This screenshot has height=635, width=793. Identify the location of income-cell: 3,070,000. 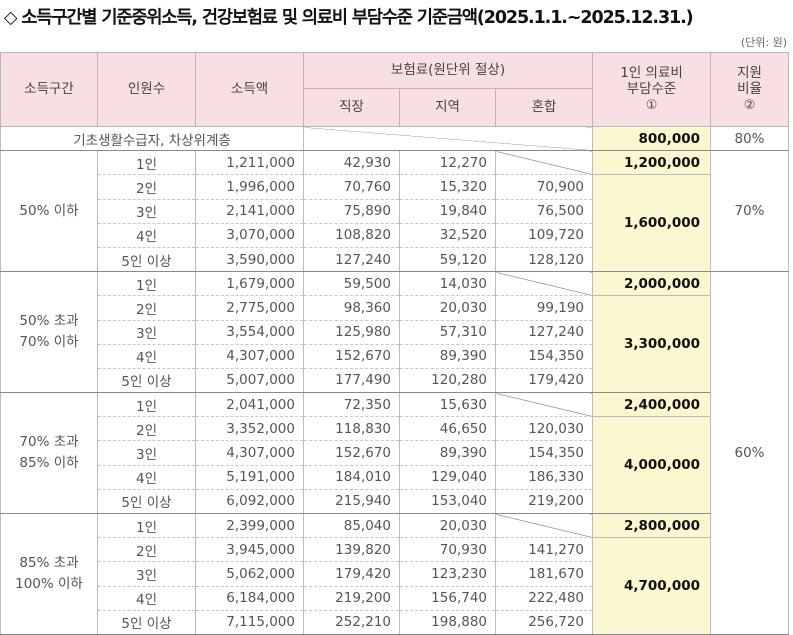
(249, 235).